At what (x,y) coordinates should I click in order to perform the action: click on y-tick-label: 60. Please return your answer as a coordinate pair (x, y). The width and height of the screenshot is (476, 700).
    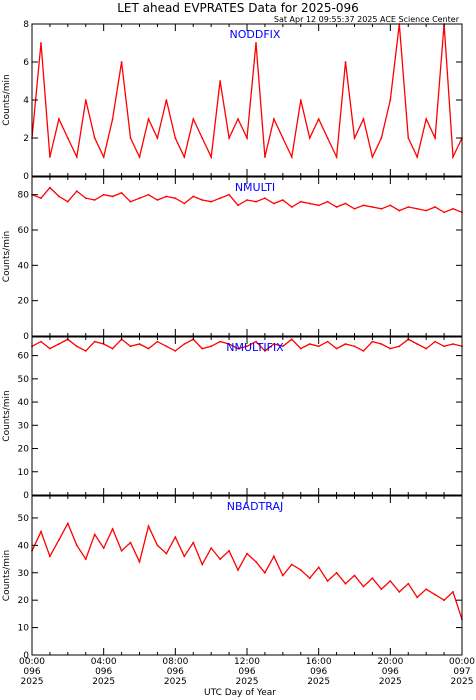
    Looking at the image, I should click on (24, 231).